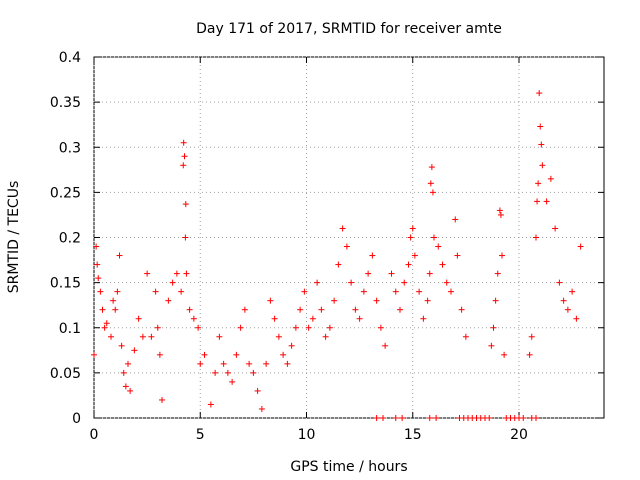  What do you see at coordinates (70, 148) in the screenshot?
I see `y-tick-label: 0.3` at bounding box center [70, 148].